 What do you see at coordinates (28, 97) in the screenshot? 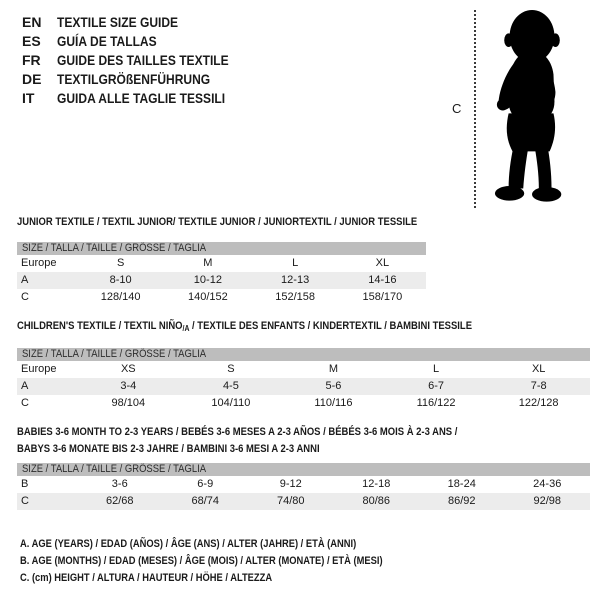
I see `language-code: IT` at bounding box center [28, 97].